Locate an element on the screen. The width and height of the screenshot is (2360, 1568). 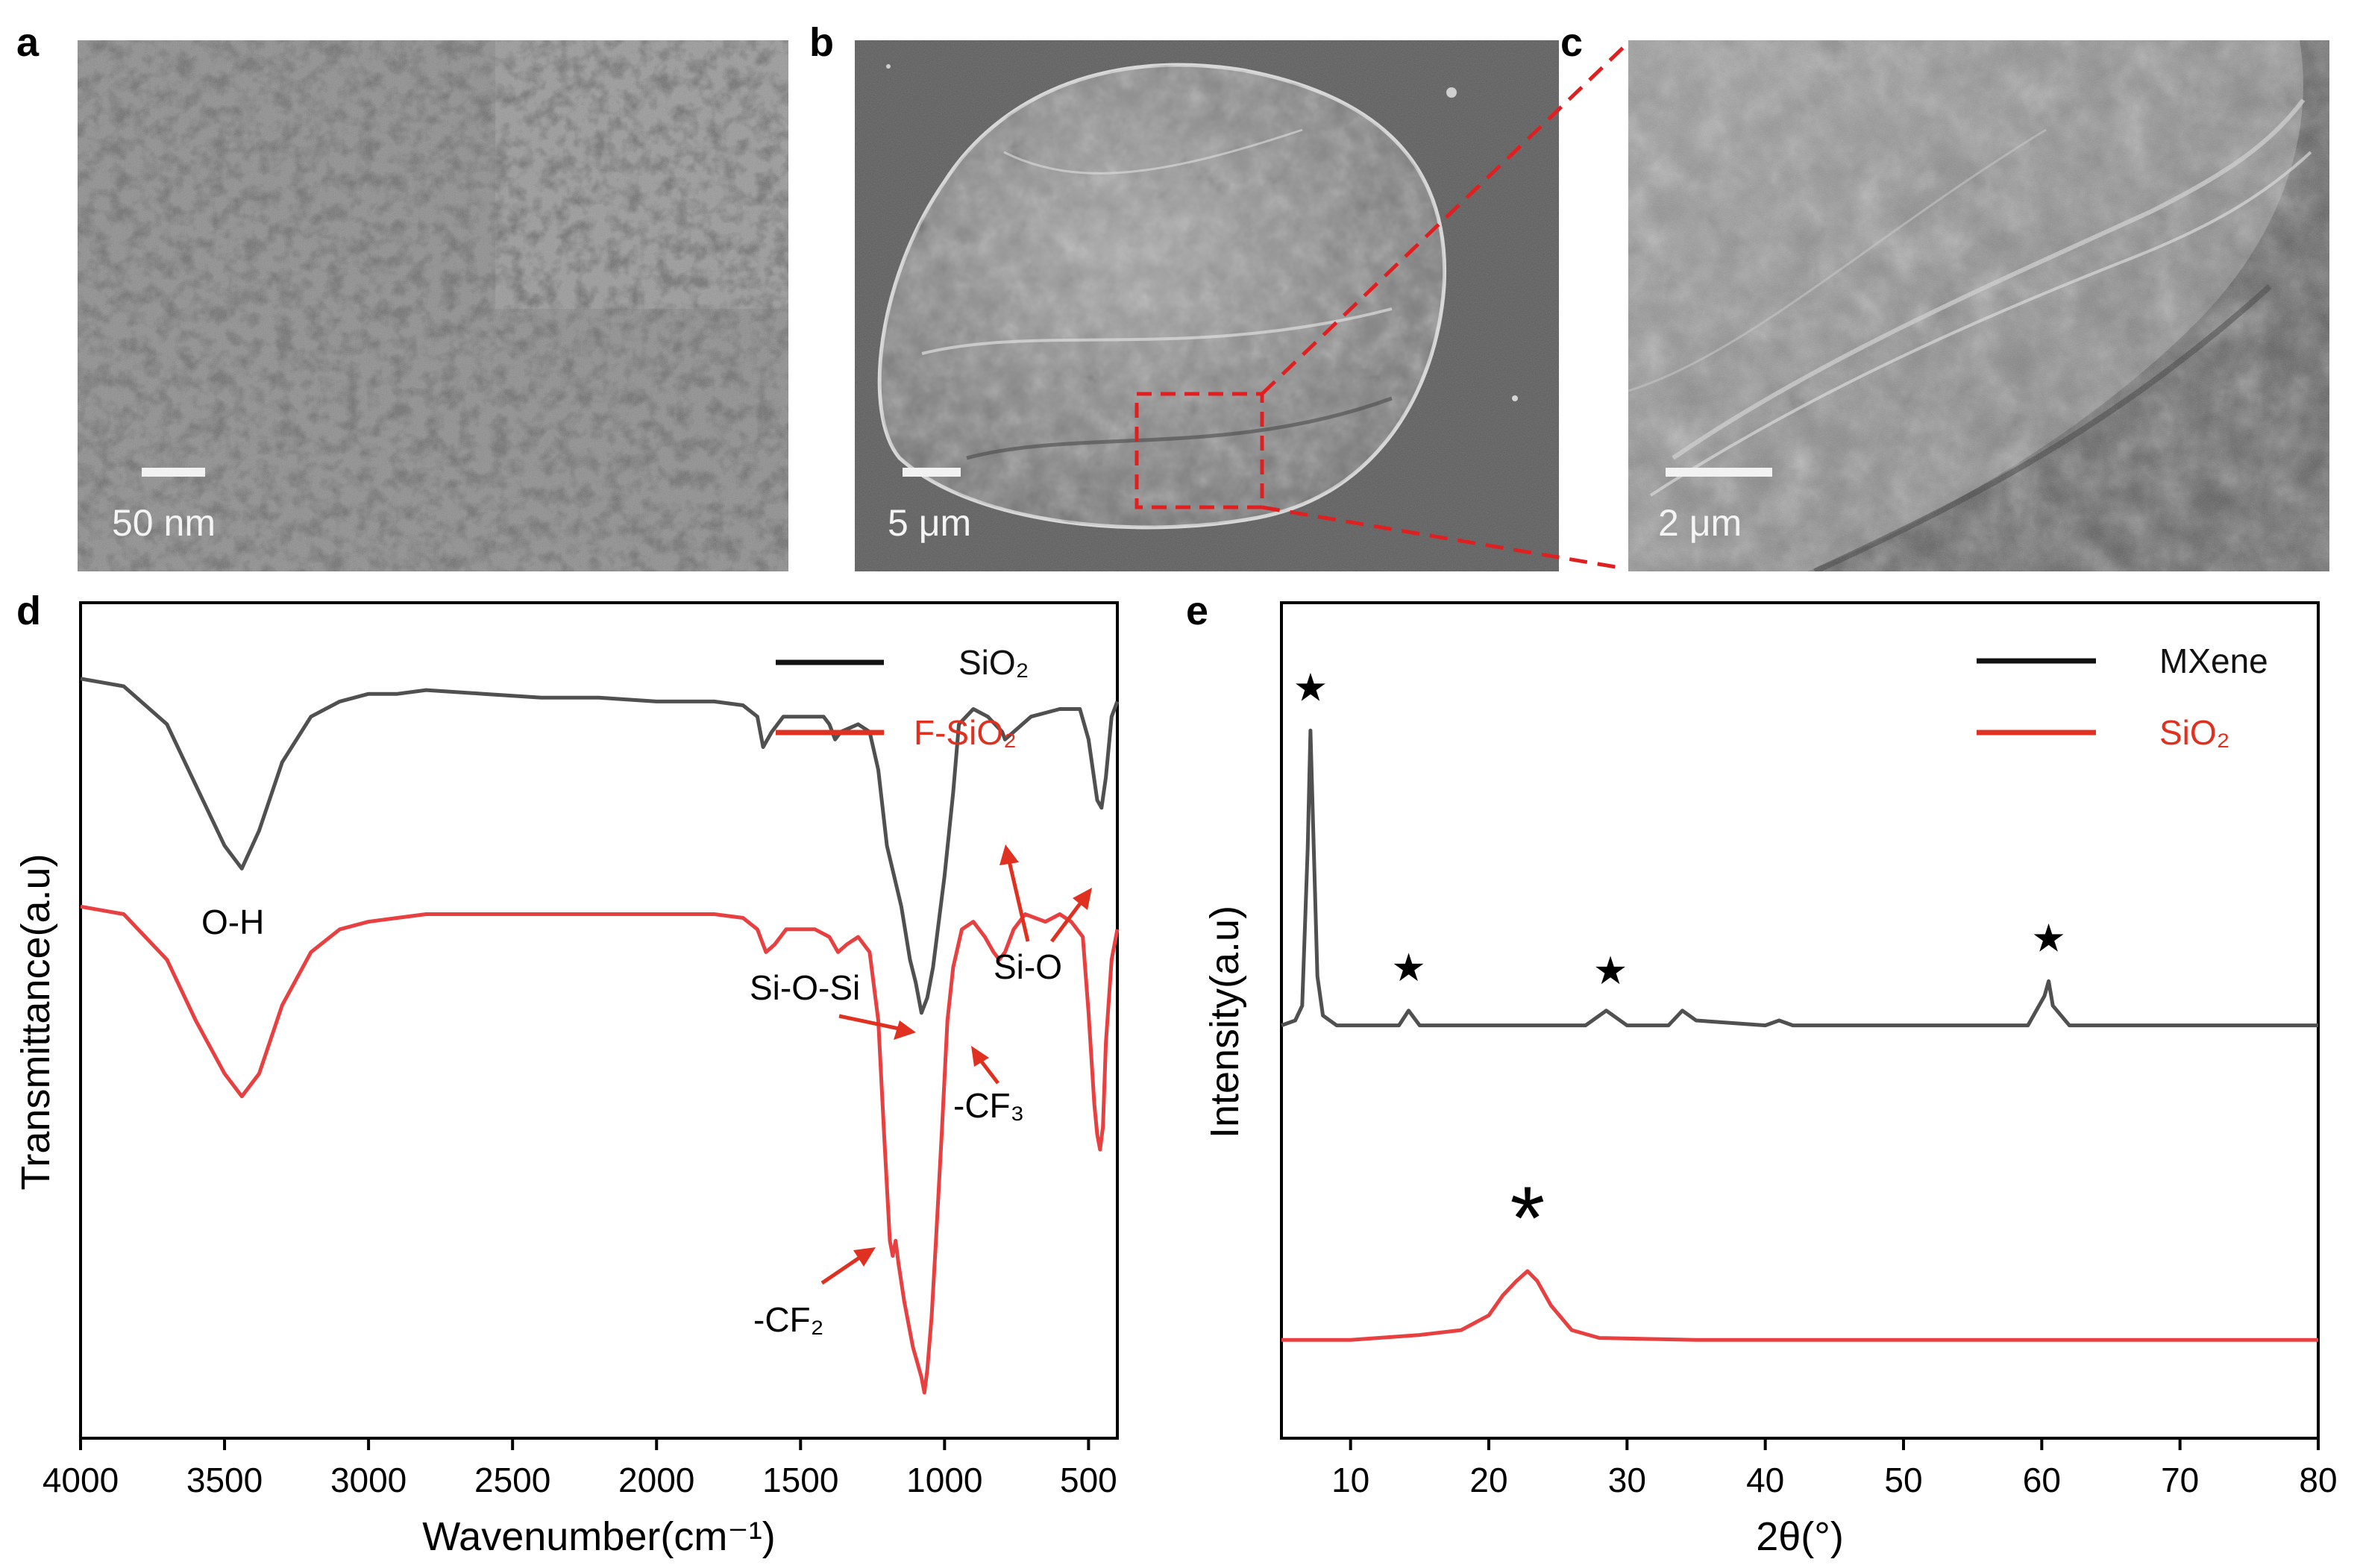
legend-label-mxene-e: MXene is located at coordinates (2213, 661).